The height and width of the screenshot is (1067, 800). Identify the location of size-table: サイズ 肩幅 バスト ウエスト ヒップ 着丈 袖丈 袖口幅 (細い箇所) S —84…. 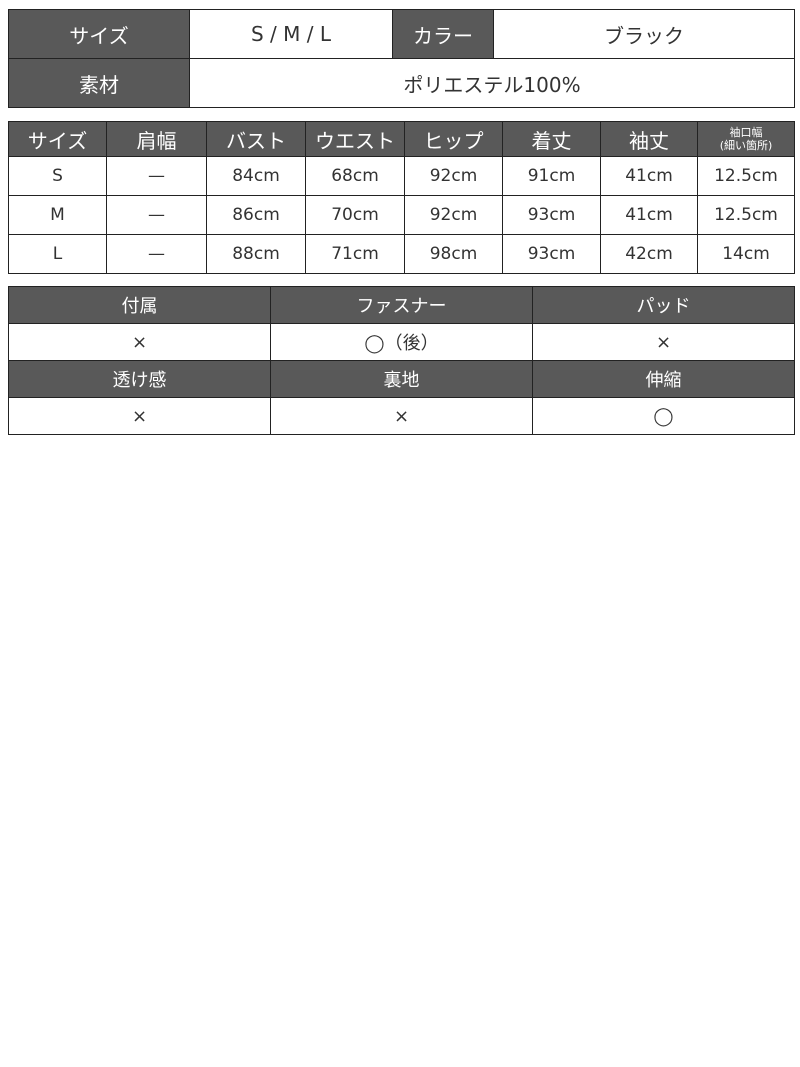
(401, 197).